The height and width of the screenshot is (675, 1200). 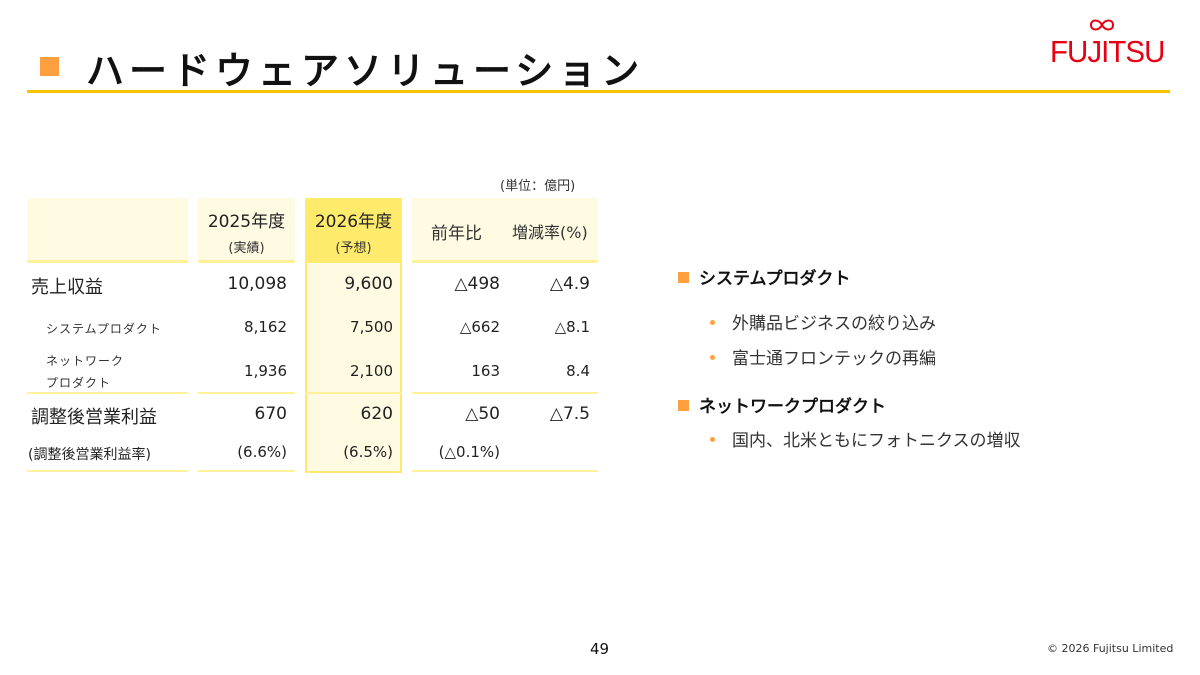 I want to click on title-square-icon, so click(x=49, y=66).